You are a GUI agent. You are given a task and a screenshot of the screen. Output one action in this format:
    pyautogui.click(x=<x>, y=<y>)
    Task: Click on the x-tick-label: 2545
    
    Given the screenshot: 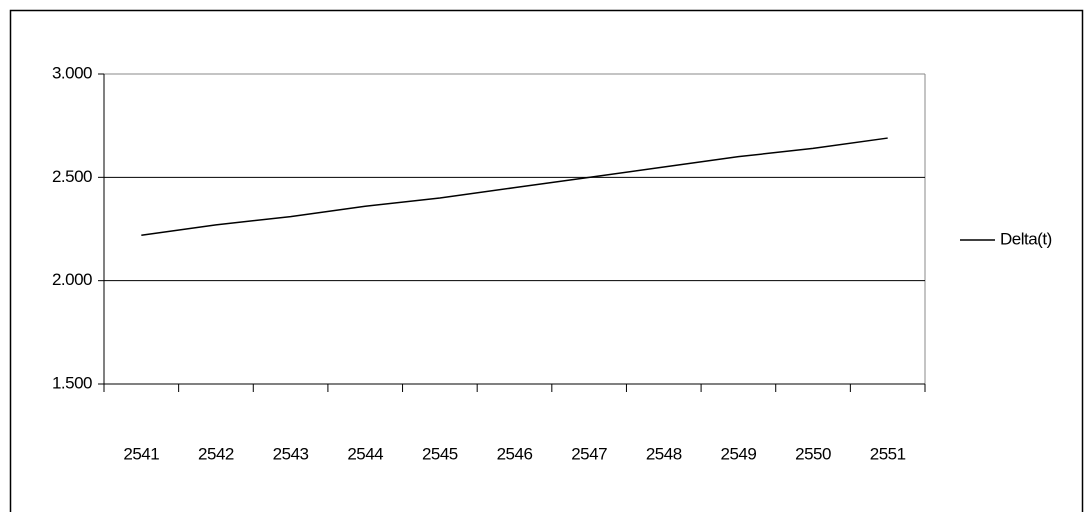 What is the action you would take?
    pyautogui.click(x=440, y=453)
    